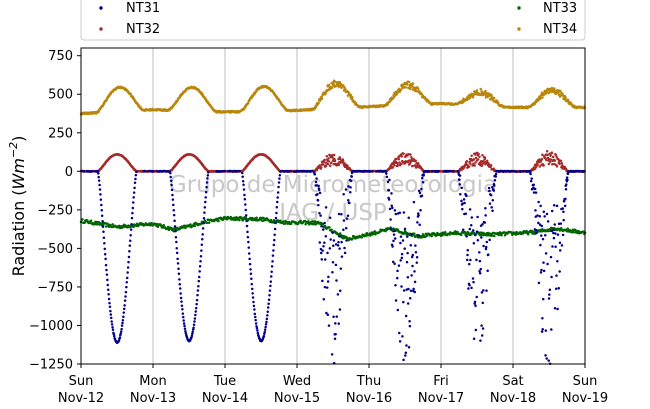  Describe the element at coordinates (81, 381) in the screenshot. I see `x-tick-label-day: Sun` at that location.